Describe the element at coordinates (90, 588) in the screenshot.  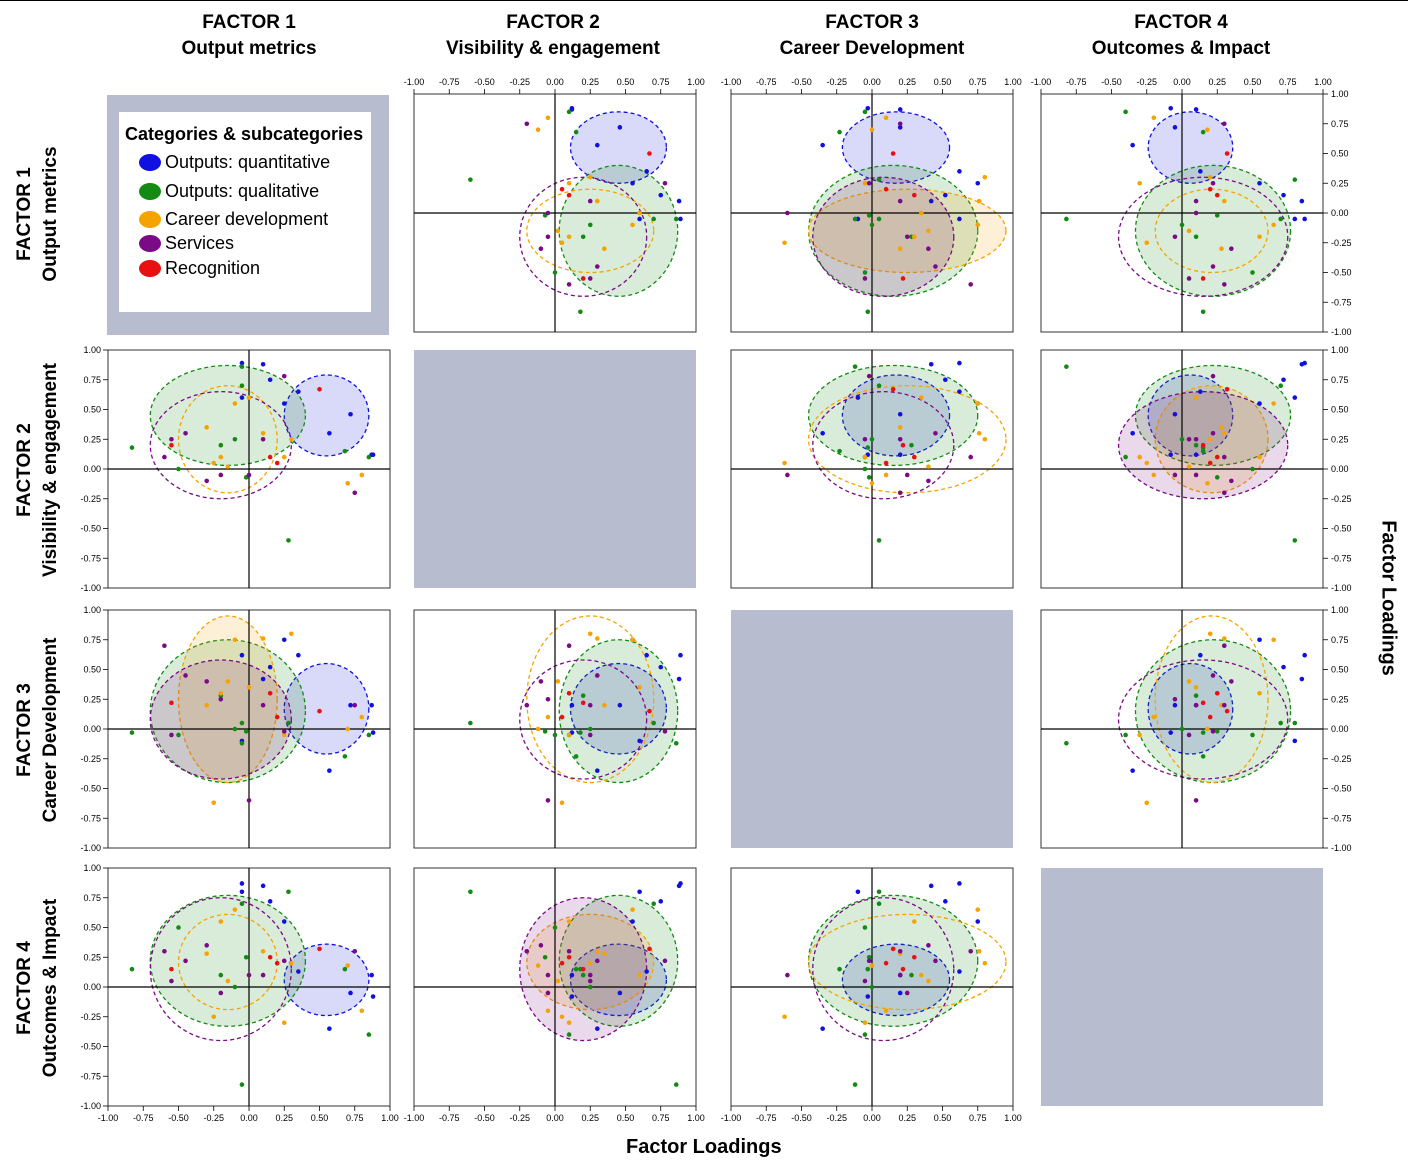
I see `y-tick-label: -1.00` at that location.